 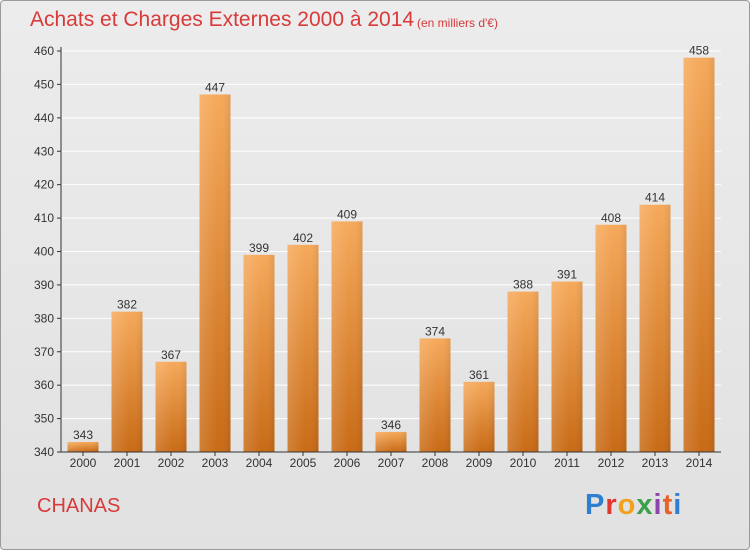 I want to click on y-tick-label: 450, so click(x=44, y=84).